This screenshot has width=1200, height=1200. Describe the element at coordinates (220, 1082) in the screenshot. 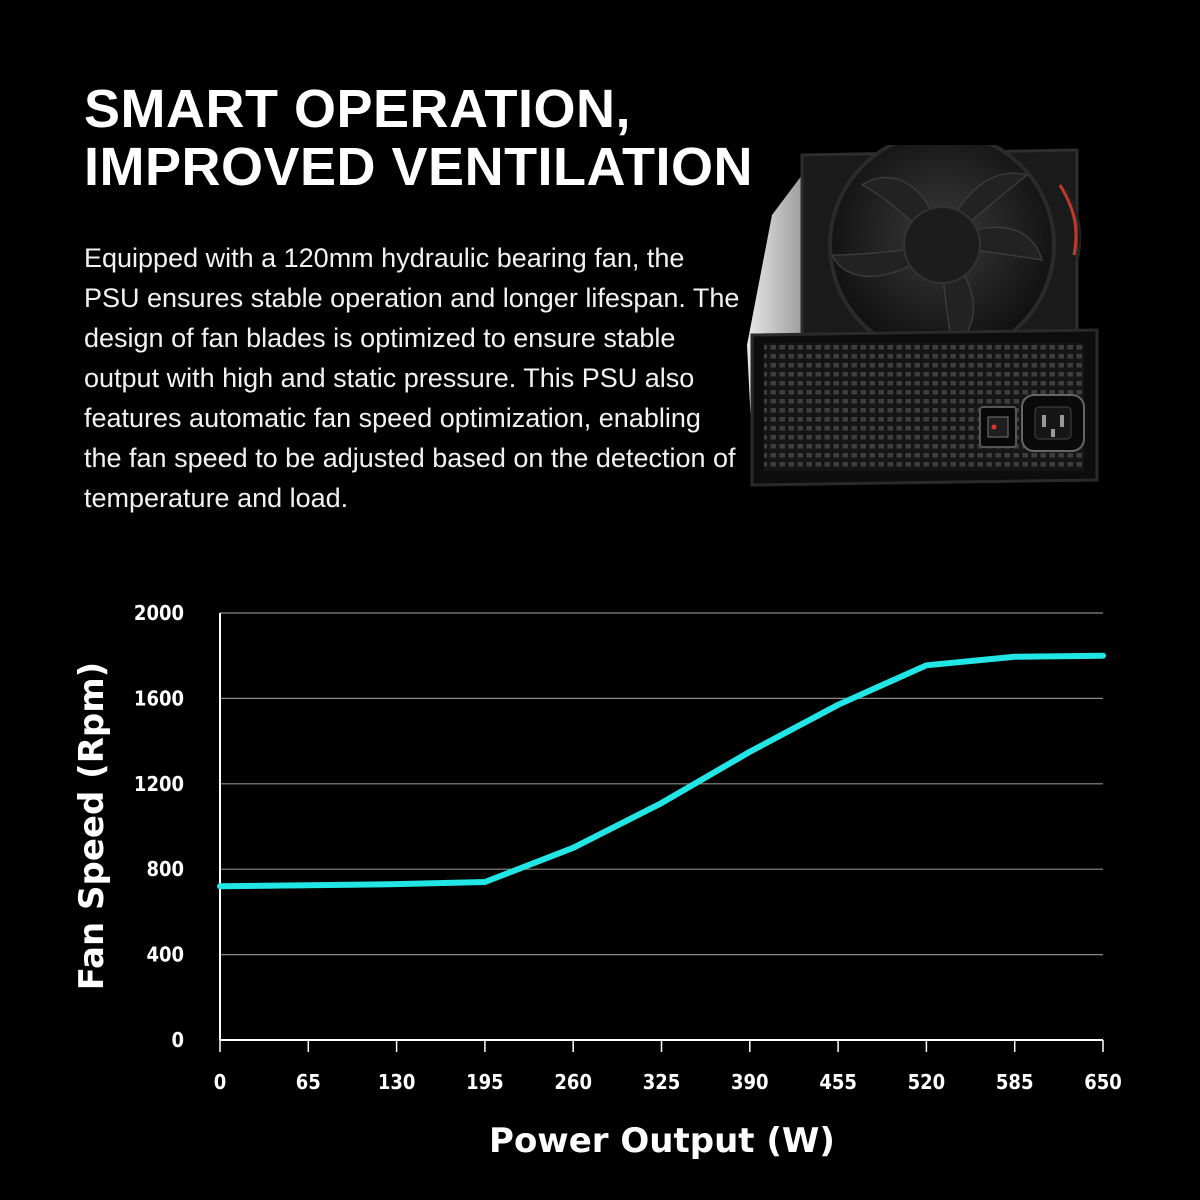

I see `x-tick-label: 0` at that location.